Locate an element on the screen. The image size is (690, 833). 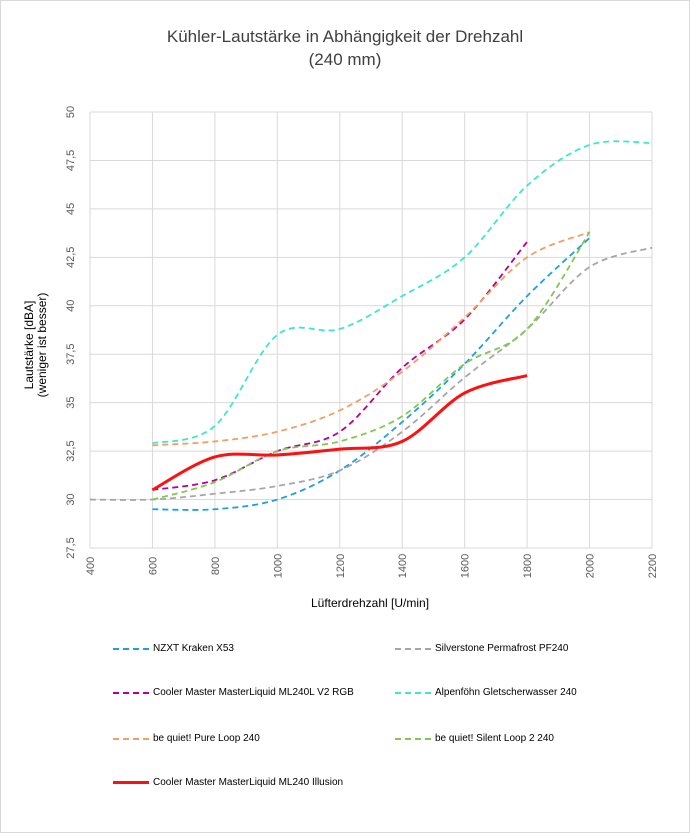
x-tick-label: 1000 is located at coordinates (278, 566).